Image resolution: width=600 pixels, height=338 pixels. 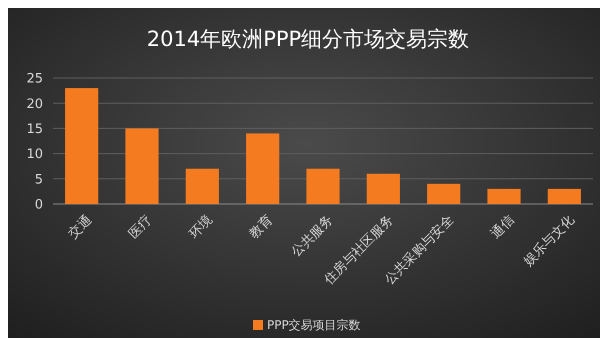 What do you see at coordinates (549, 241) in the screenshot?
I see `x-tick-label: 娱乐与文化` at bounding box center [549, 241].